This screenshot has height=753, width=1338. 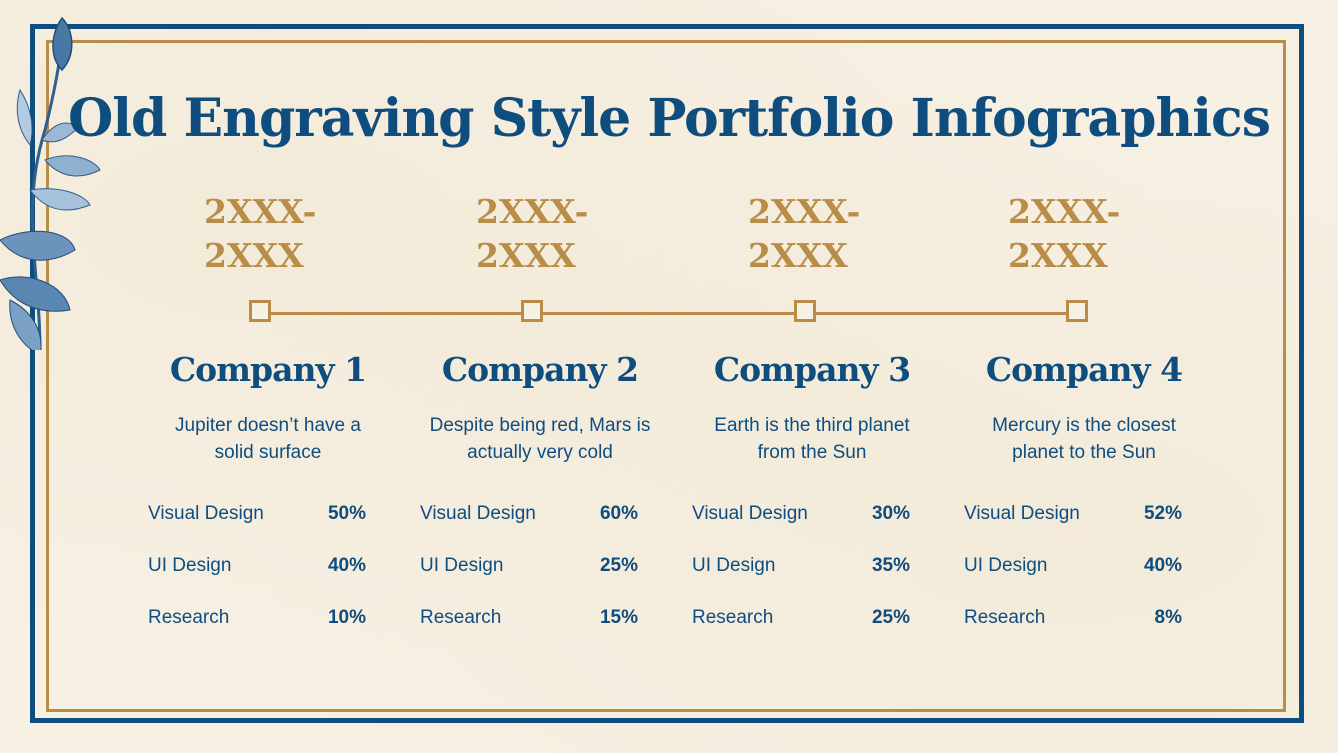 What do you see at coordinates (529, 617) in the screenshot?
I see `stat-row: Research 15%` at bounding box center [529, 617].